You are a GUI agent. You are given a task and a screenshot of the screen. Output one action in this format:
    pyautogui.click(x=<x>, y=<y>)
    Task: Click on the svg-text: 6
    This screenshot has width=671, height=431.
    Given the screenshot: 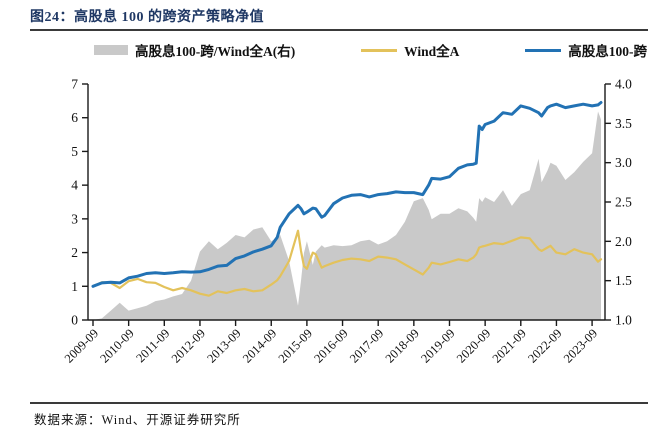 What is the action you would take?
    pyautogui.click(x=74, y=117)
    